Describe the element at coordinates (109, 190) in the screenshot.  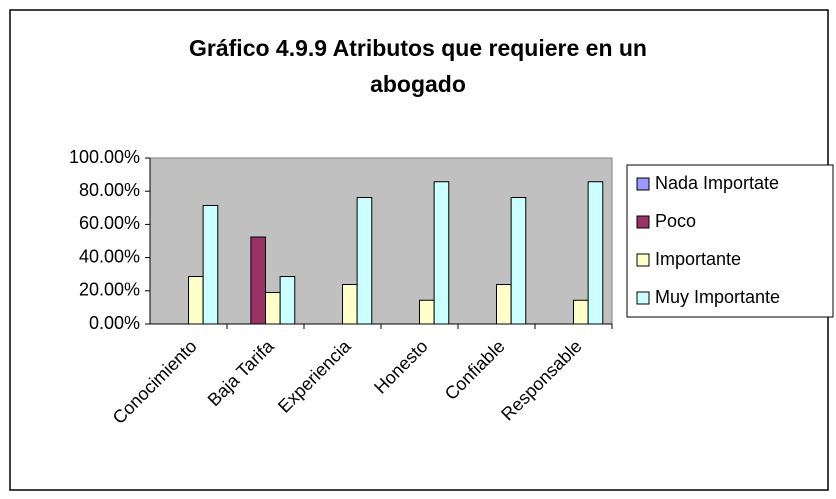
I see `y-tick-label: 80.00%` at that location.